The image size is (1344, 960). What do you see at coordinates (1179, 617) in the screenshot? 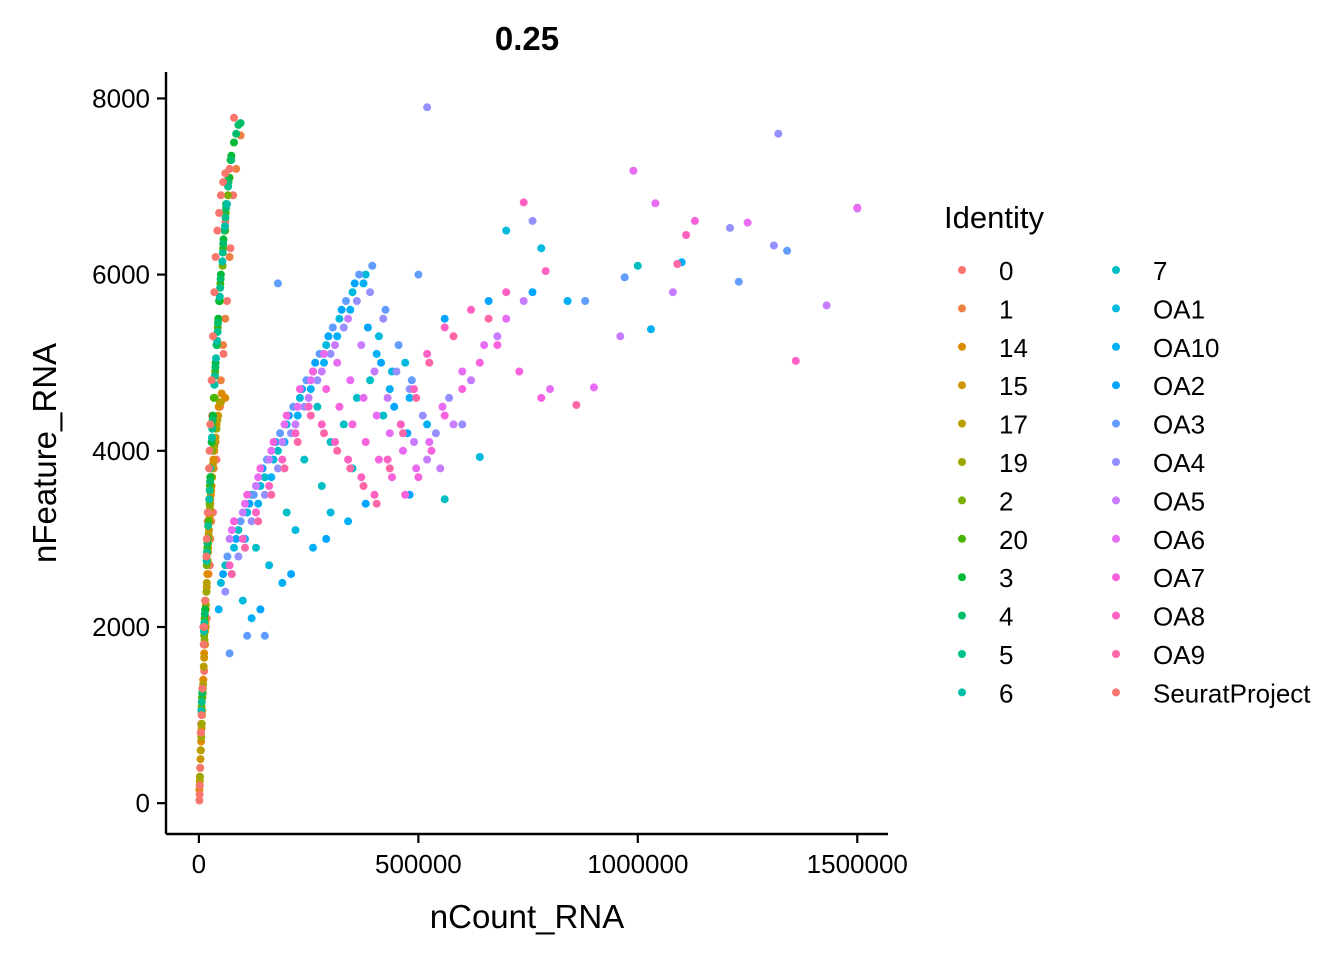
I see `legend-label: OA8` at bounding box center [1179, 617].